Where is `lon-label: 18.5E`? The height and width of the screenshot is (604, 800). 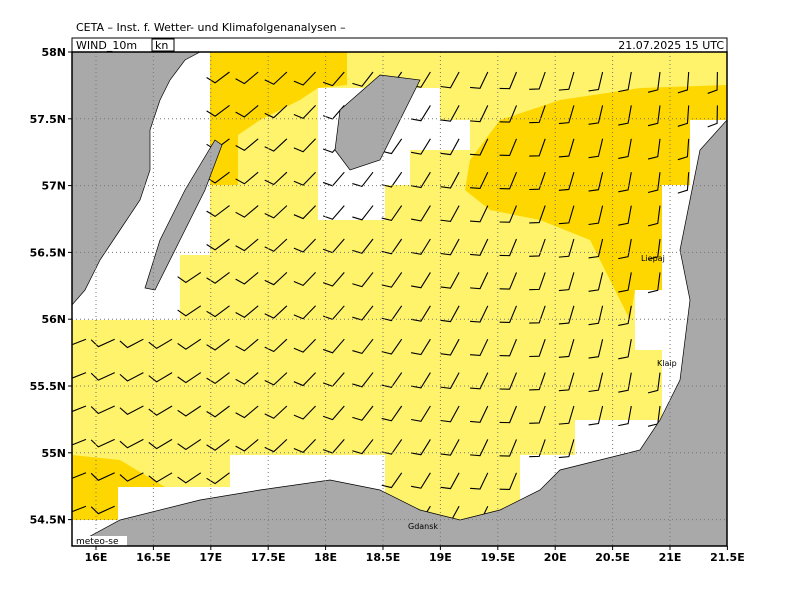 lon-label: 18.5E is located at coordinates (383, 557).